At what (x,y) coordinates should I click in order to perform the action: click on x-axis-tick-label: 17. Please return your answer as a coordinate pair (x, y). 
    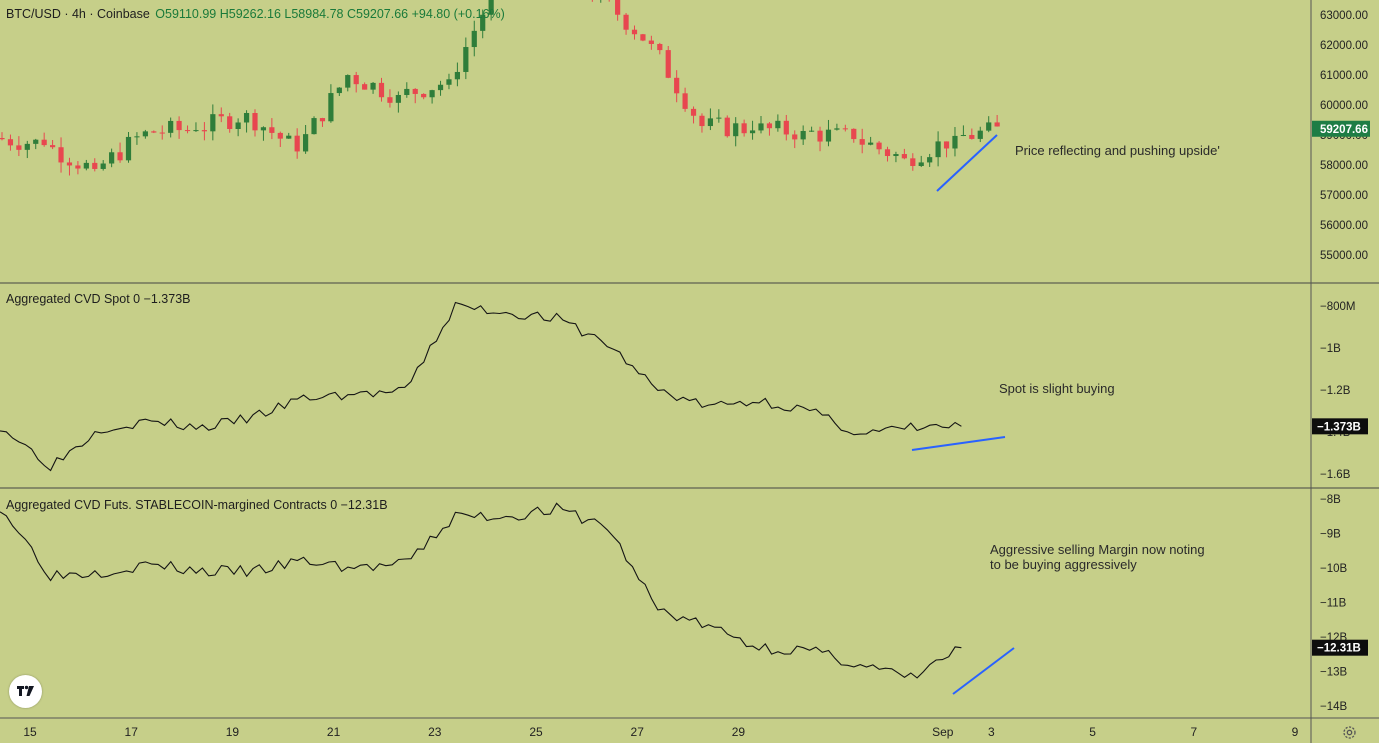
    Looking at the image, I should click on (132, 732).